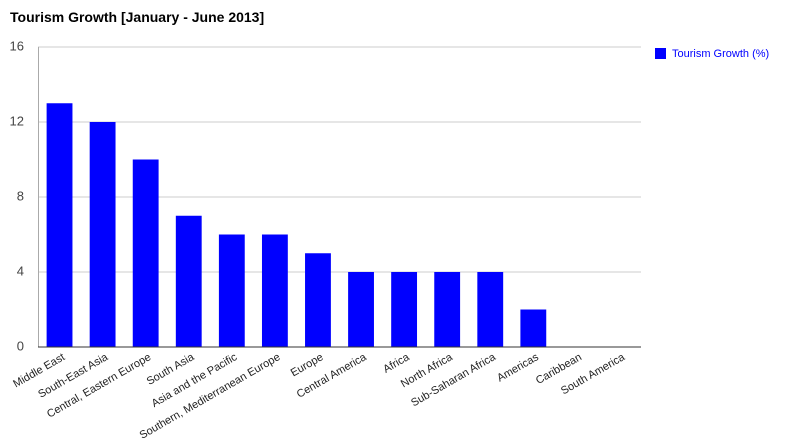 Image resolution: width=787 pixels, height=444 pixels. Describe the element at coordinates (660, 53) in the screenshot. I see `legend-swatch` at that location.